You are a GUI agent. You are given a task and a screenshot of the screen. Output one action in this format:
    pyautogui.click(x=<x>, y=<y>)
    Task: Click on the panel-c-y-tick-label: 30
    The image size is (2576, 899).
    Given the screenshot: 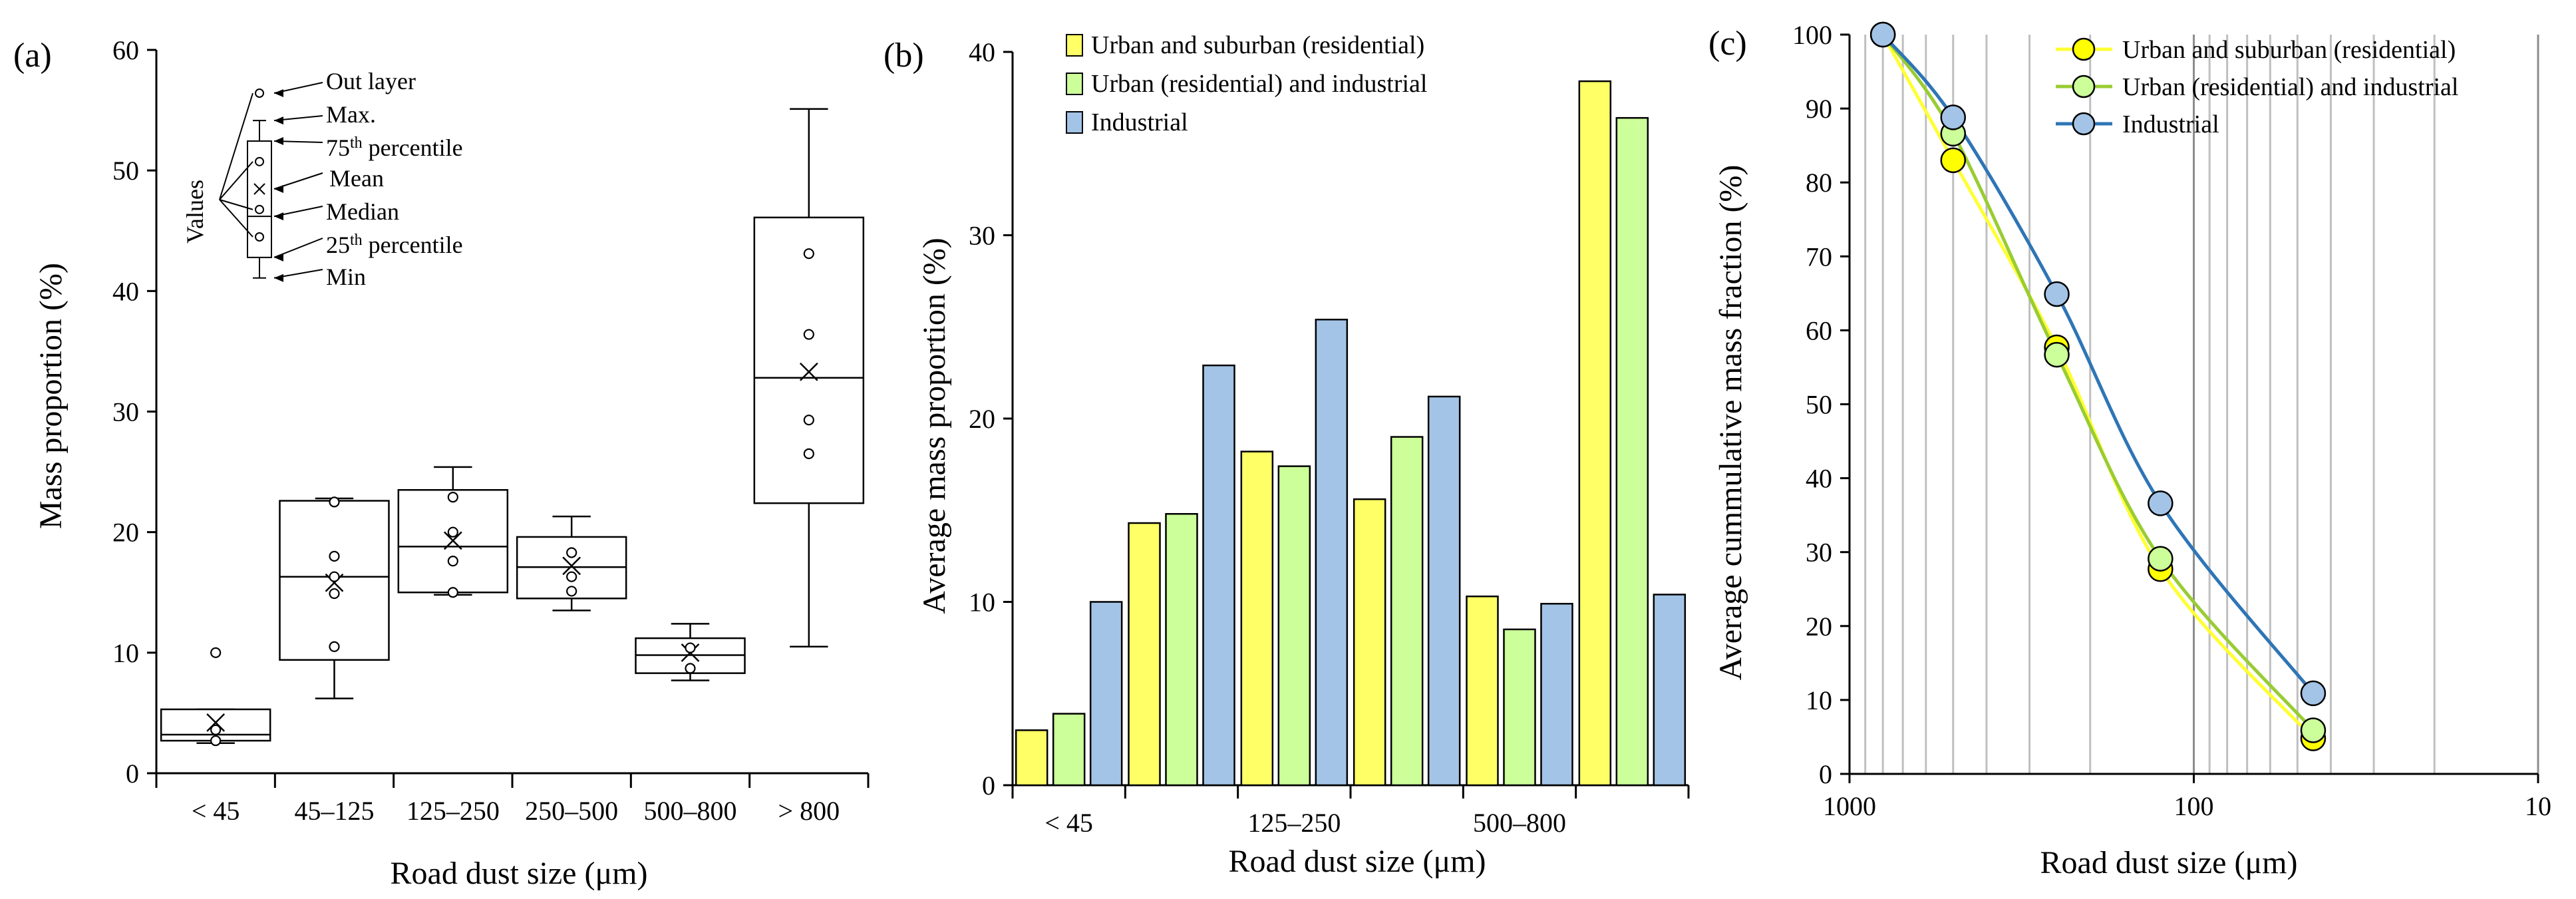 What is the action you would take?
    pyautogui.click(x=1819, y=553)
    